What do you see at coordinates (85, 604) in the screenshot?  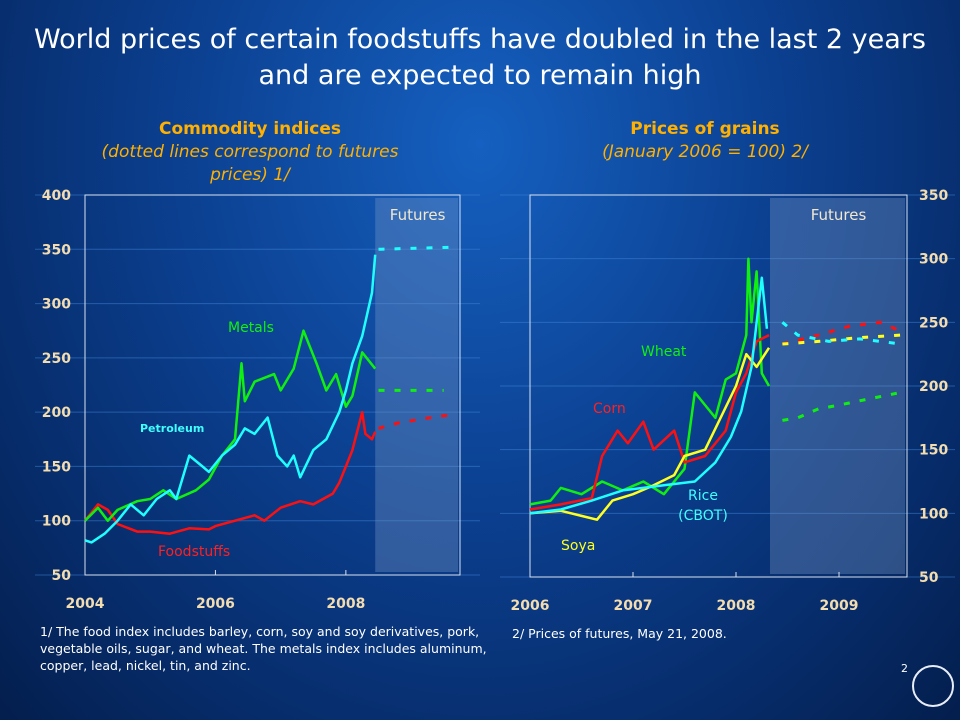 I see `x-tick-label: 2004` at bounding box center [85, 604].